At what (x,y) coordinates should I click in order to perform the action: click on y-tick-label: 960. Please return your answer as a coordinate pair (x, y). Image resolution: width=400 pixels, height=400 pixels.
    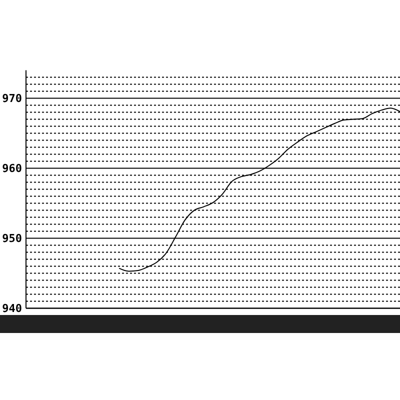
    Looking at the image, I should click on (12, 168).